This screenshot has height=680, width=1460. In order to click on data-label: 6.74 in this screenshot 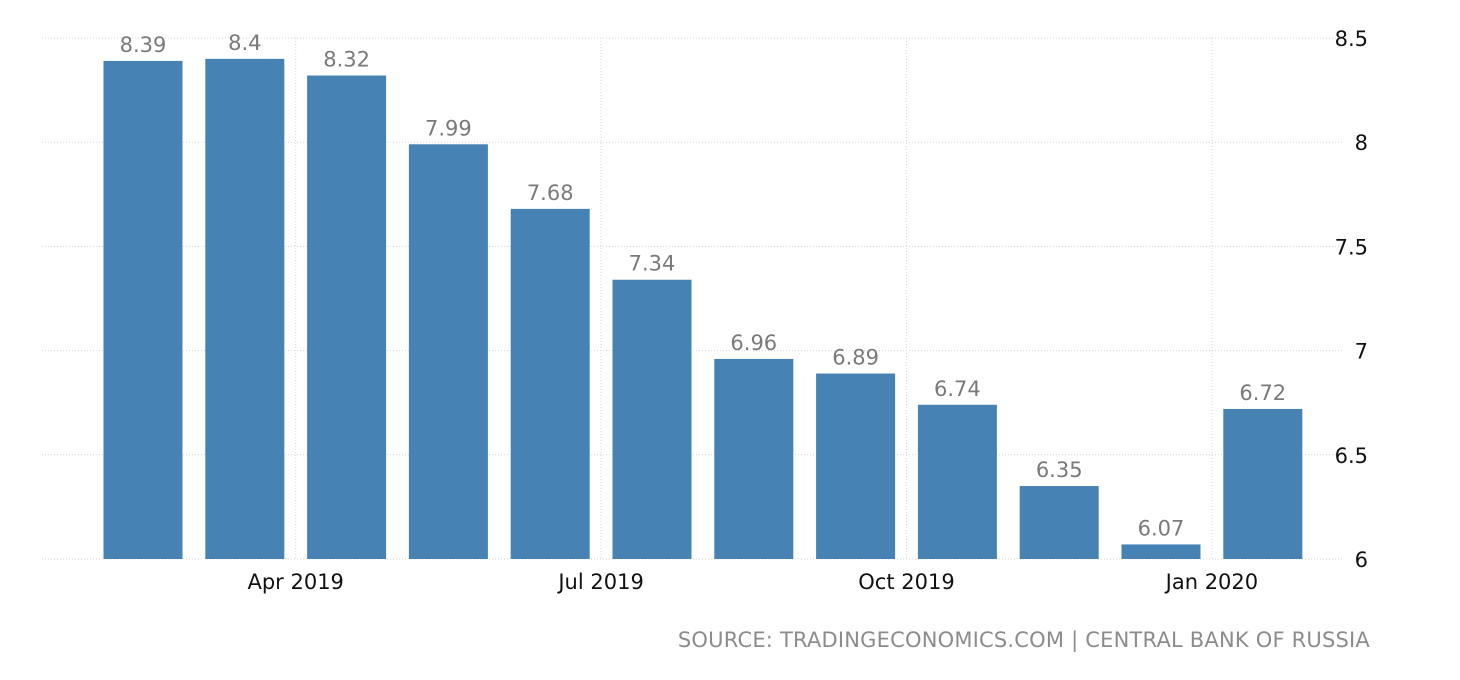, I will do `click(957, 389)`.